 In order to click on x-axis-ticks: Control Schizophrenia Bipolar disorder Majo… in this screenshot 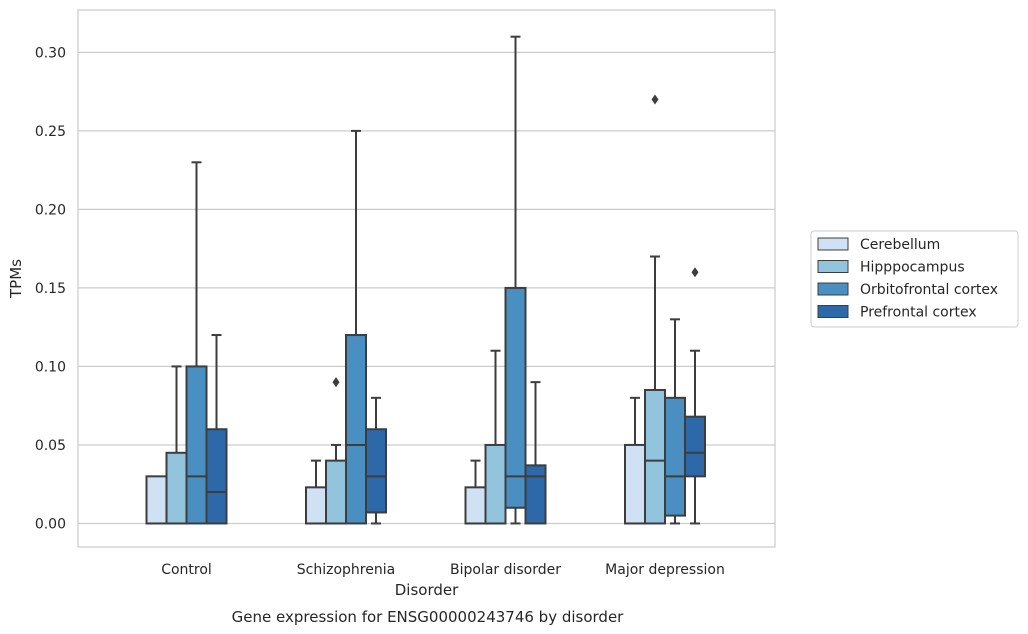, I will do `click(443, 570)`.